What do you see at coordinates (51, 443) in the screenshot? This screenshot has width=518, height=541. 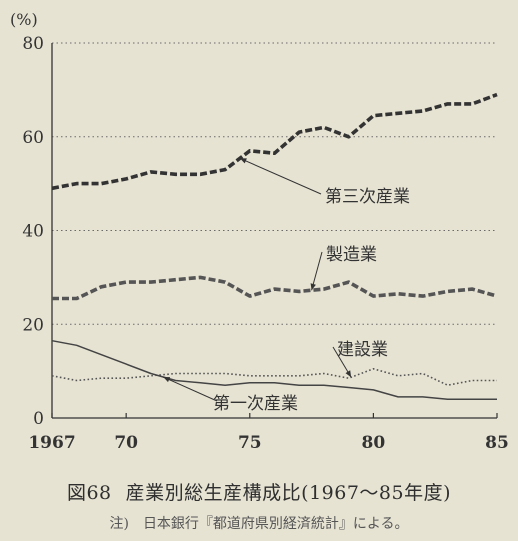 I see `x-tick-label-1967: 1967` at bounding box center [51, 443].